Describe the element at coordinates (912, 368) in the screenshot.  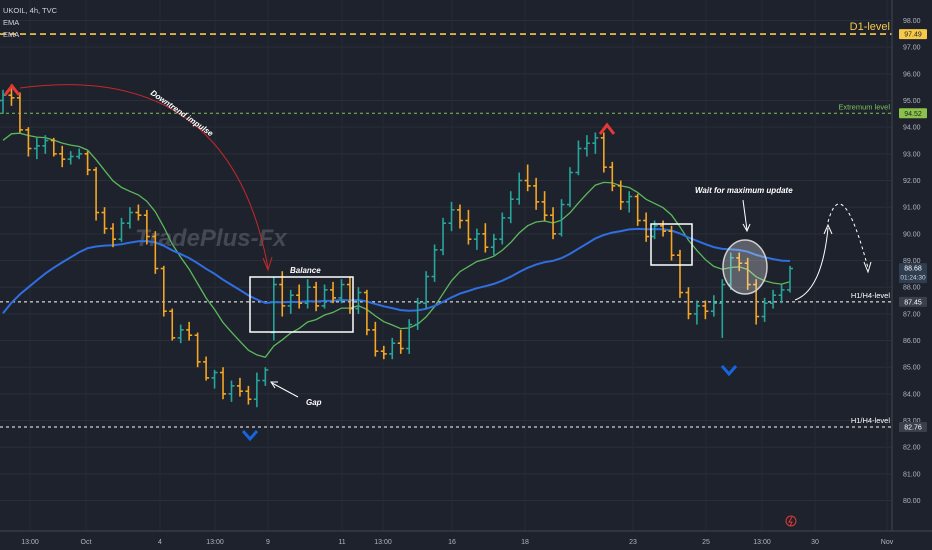
I see `price-tick: 85.00` at that location.